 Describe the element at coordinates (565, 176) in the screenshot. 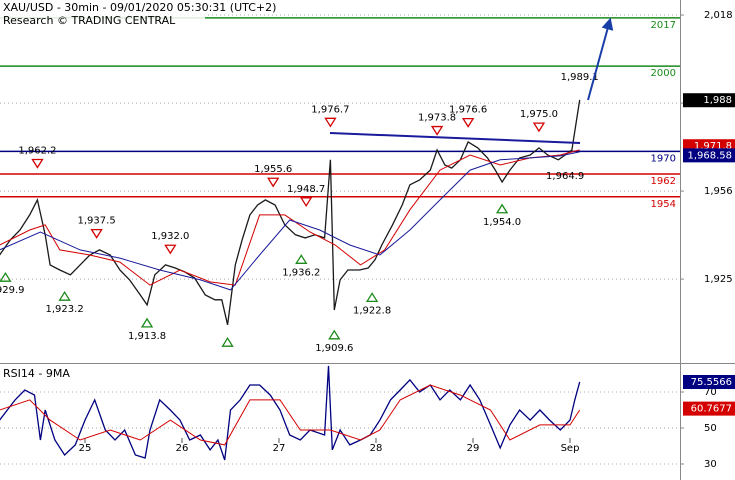

I see `marker-label: 1,964.9` at that location.